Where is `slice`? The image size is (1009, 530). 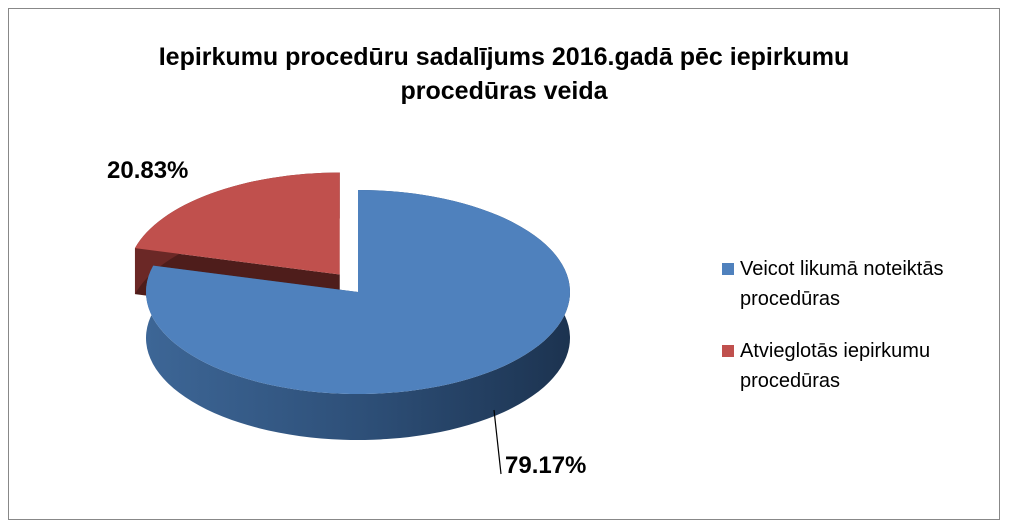
slice is located at coordinates (237, 223).